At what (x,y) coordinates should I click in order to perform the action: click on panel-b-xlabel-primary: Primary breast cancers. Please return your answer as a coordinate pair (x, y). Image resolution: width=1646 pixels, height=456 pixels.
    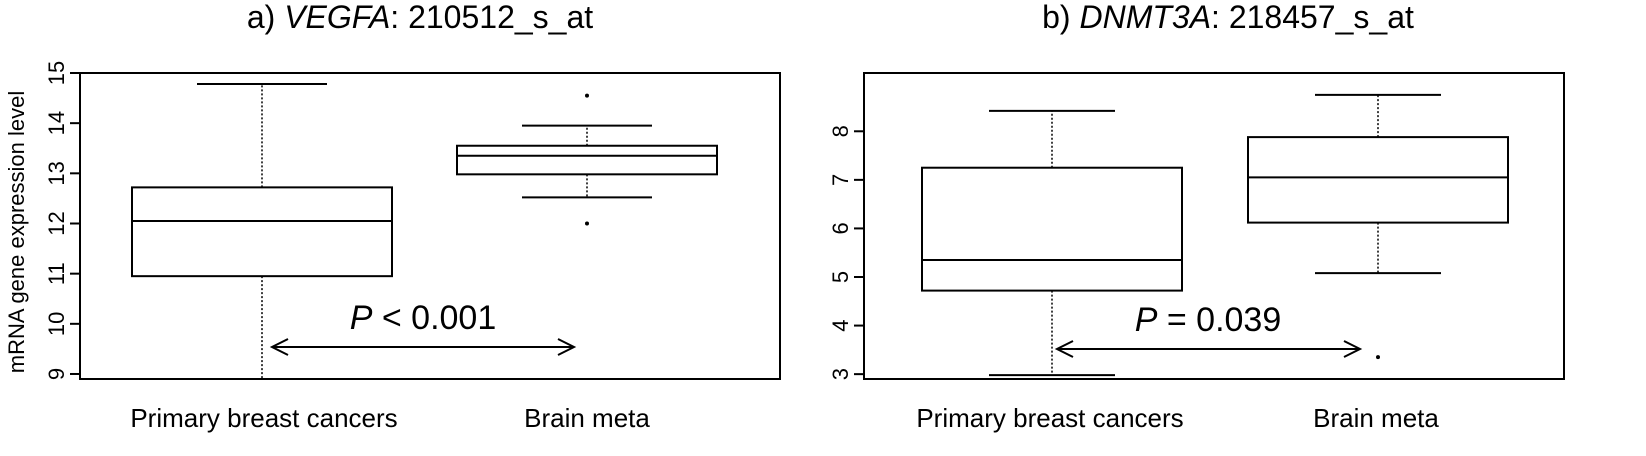
    Looking at the image, I should click on (1049, 418).